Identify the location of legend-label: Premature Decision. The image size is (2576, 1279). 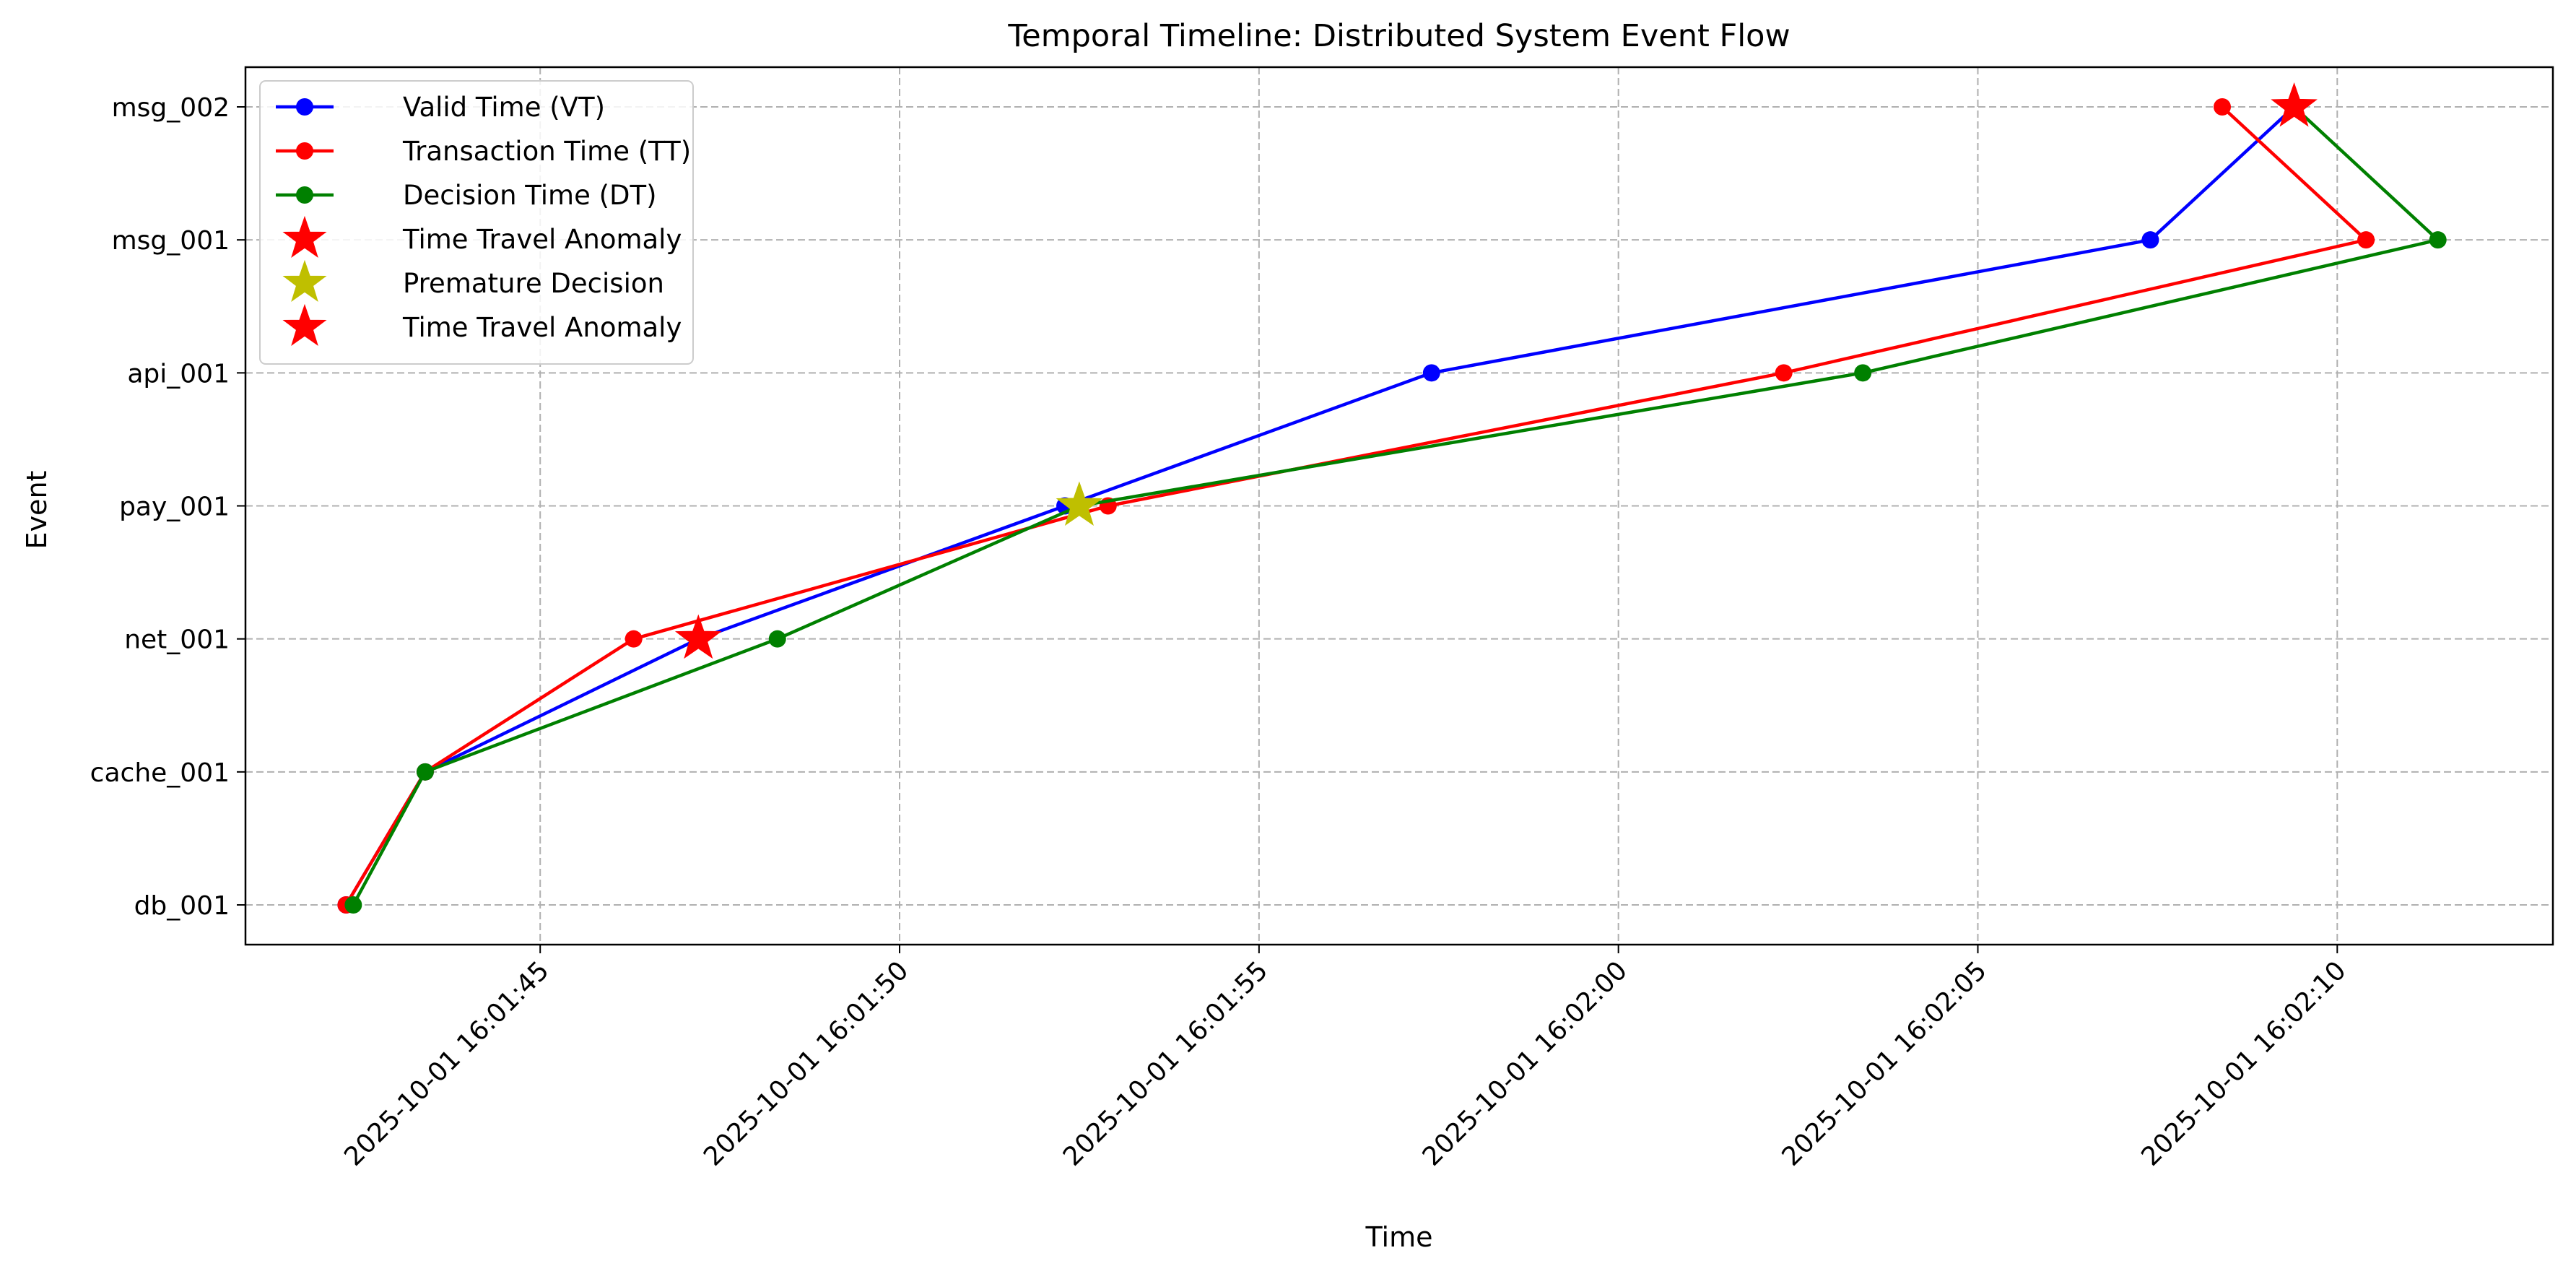
(533, 283).